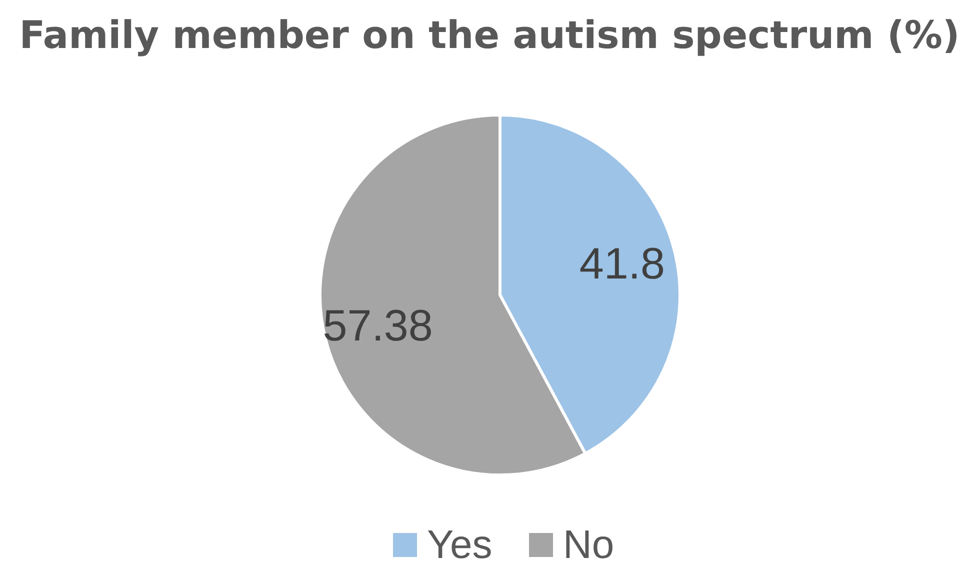 This screenshot has height=569, width=979. I want to click on legend-label: Yes, so click(459, 545).